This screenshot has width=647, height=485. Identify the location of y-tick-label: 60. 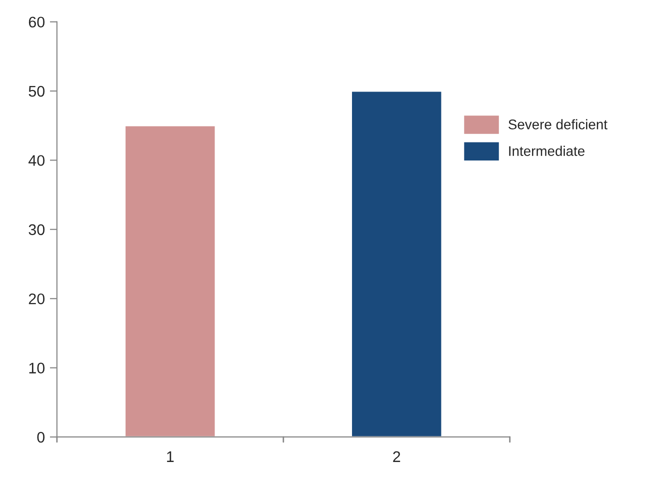
(36, 22).